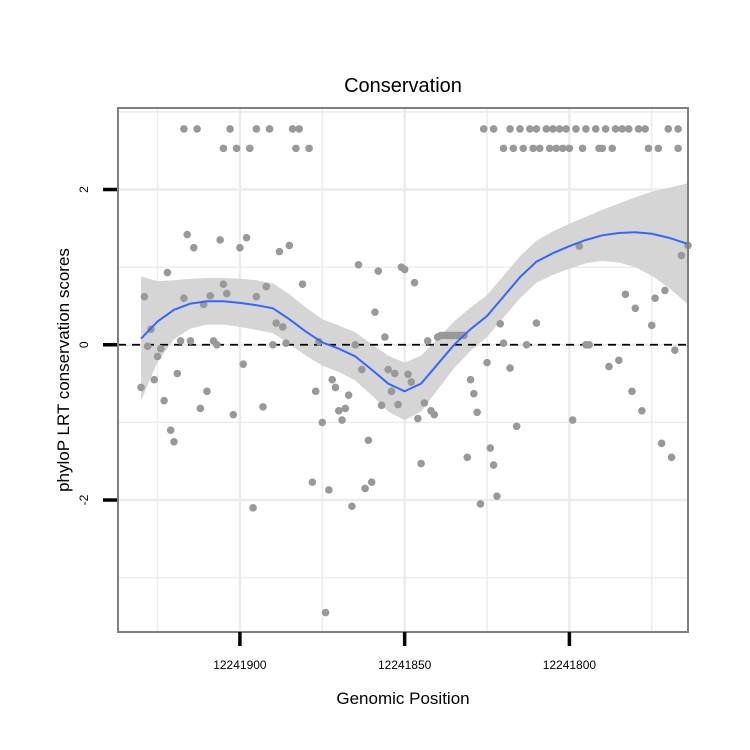 Image resolution: width=750 pixels, height=750 pixels. Describe the element at coordinates (404, 652) in the screenshot. I see `x-axis: 12241900 12241850 12241800` at that location.